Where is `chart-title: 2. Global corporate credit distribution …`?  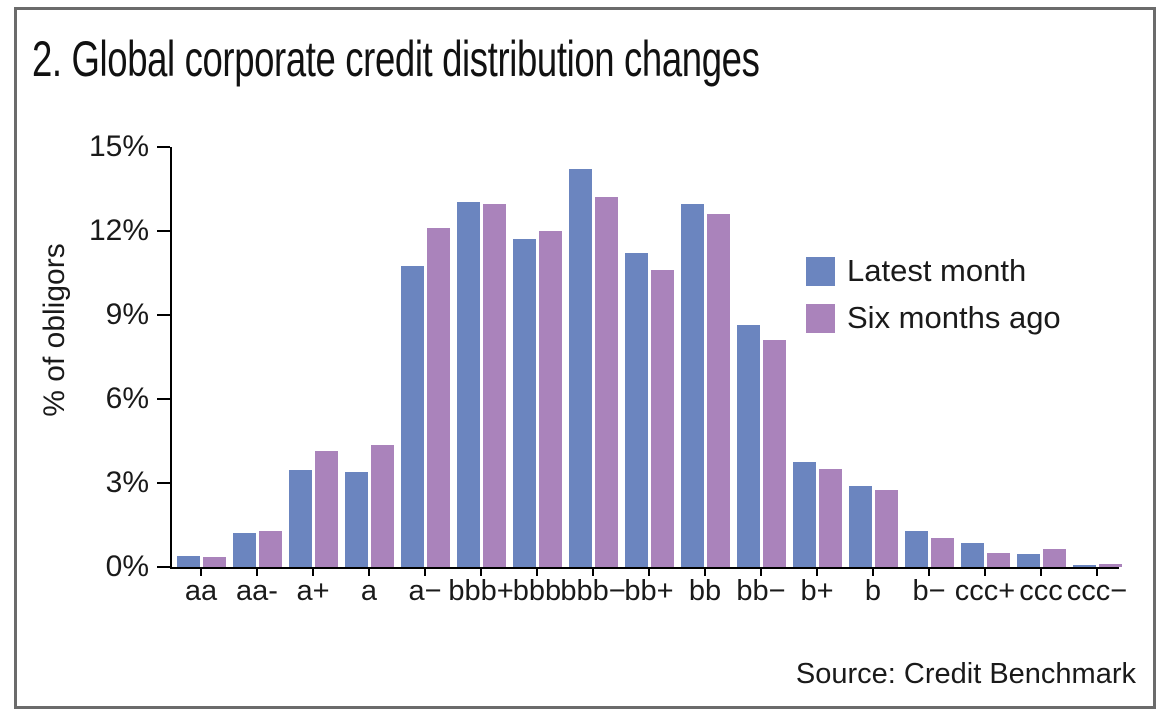 chart-title: 2. Global corporate credit distribution … is located at coordinates (396, 59).